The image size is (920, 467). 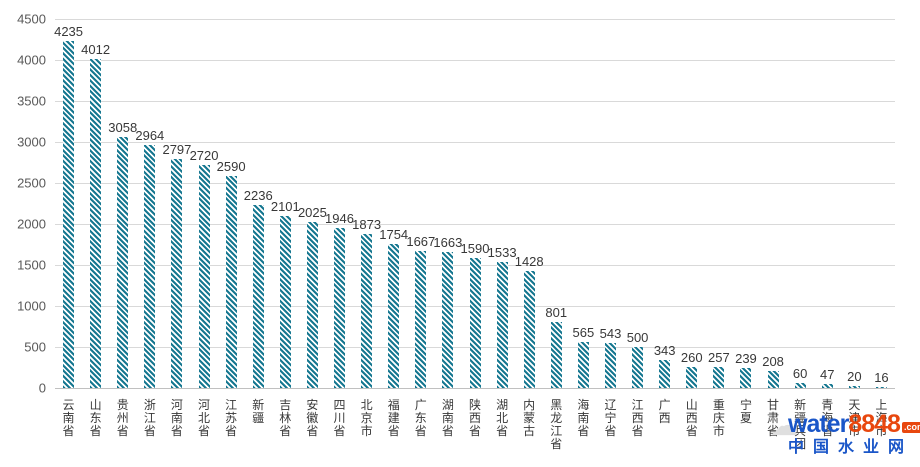 What do you see at coordinates (69, 31) in the screenshot?
I see `bar-value-label: 4235` at bounding box center [69, 31].